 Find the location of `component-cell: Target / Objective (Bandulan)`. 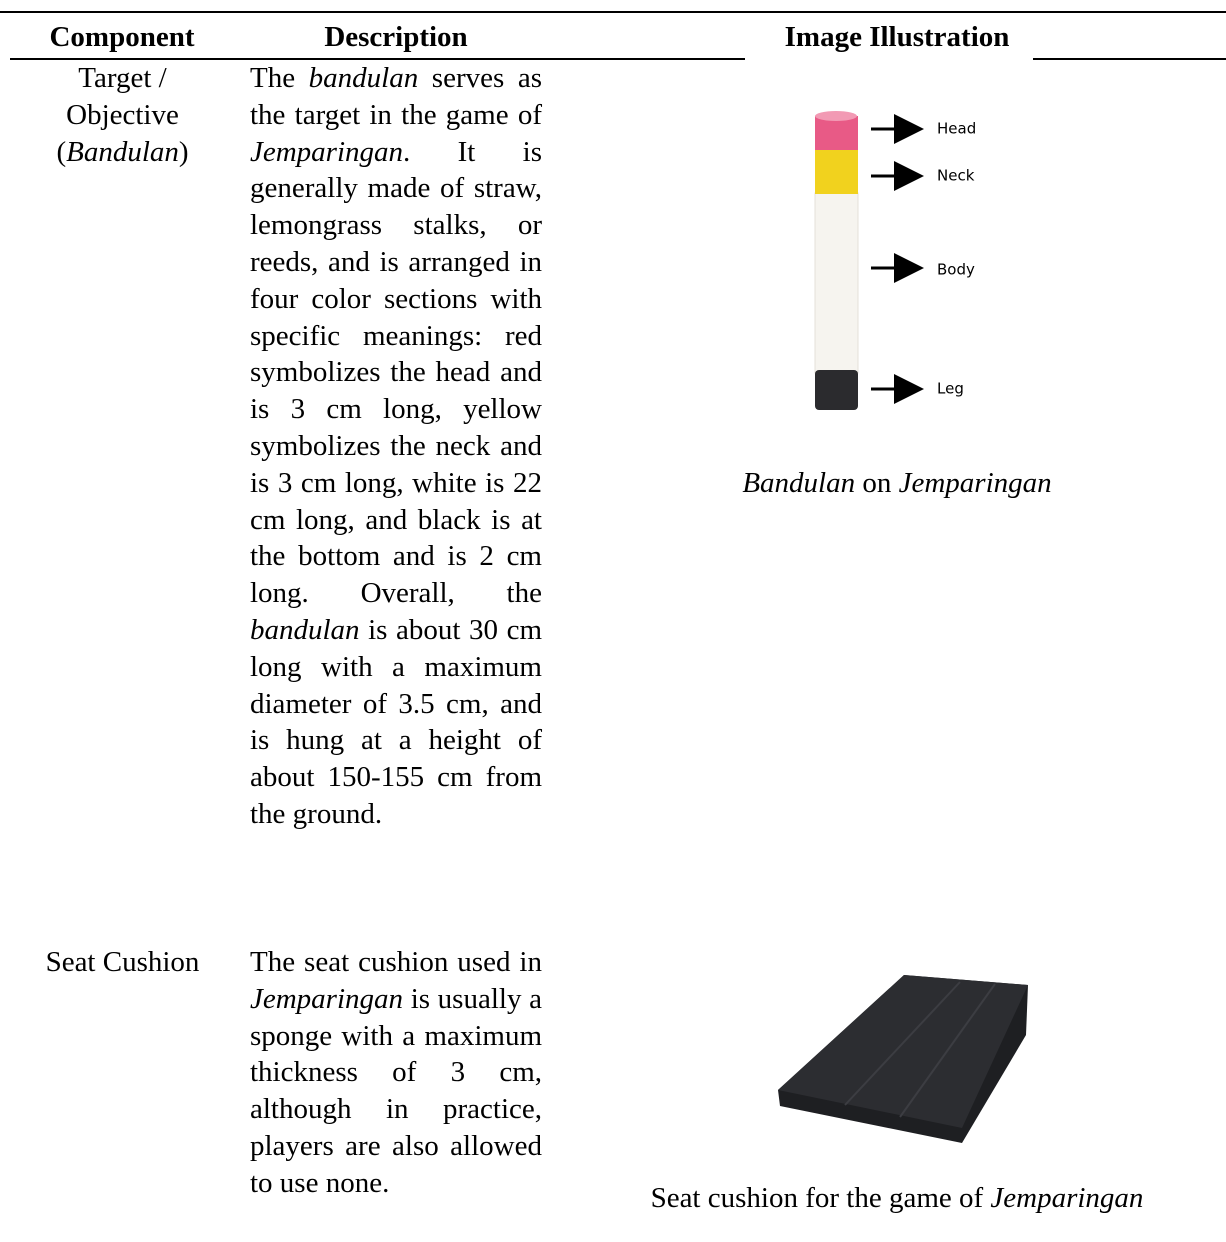

component-cell: Target / Objective (Bandulan) is located at coordinates (122, 115).